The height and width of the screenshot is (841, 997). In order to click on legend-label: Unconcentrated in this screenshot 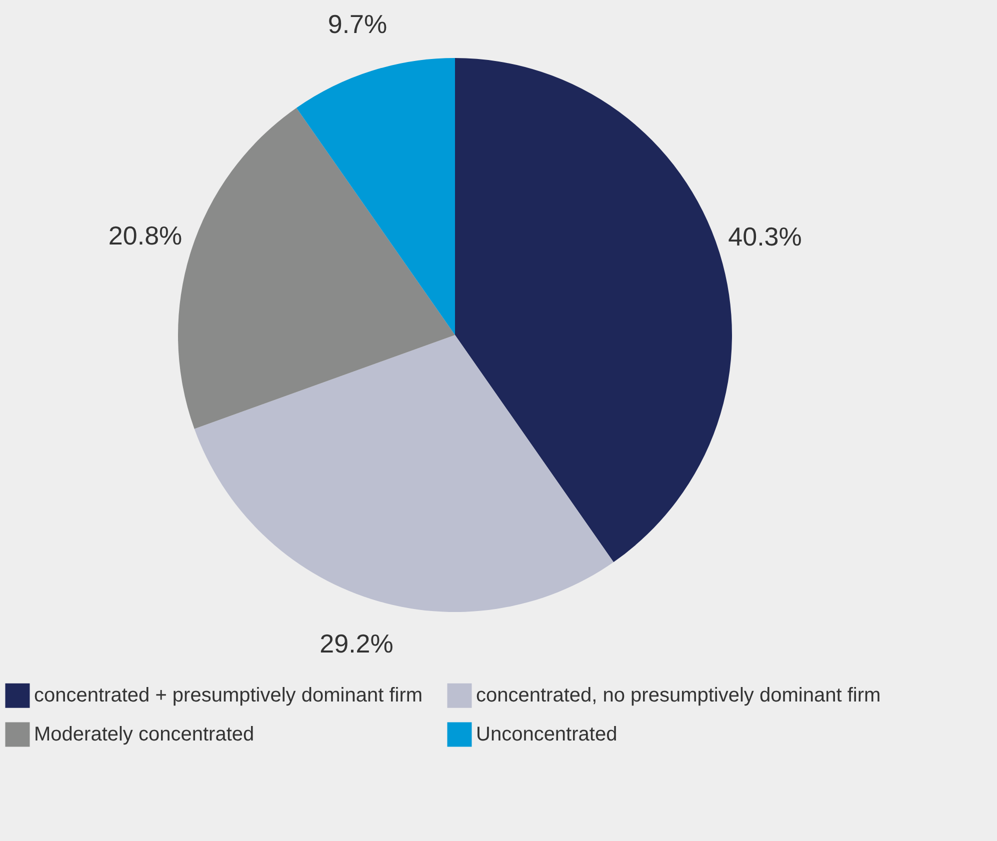, I will do `click(547, 735)`.